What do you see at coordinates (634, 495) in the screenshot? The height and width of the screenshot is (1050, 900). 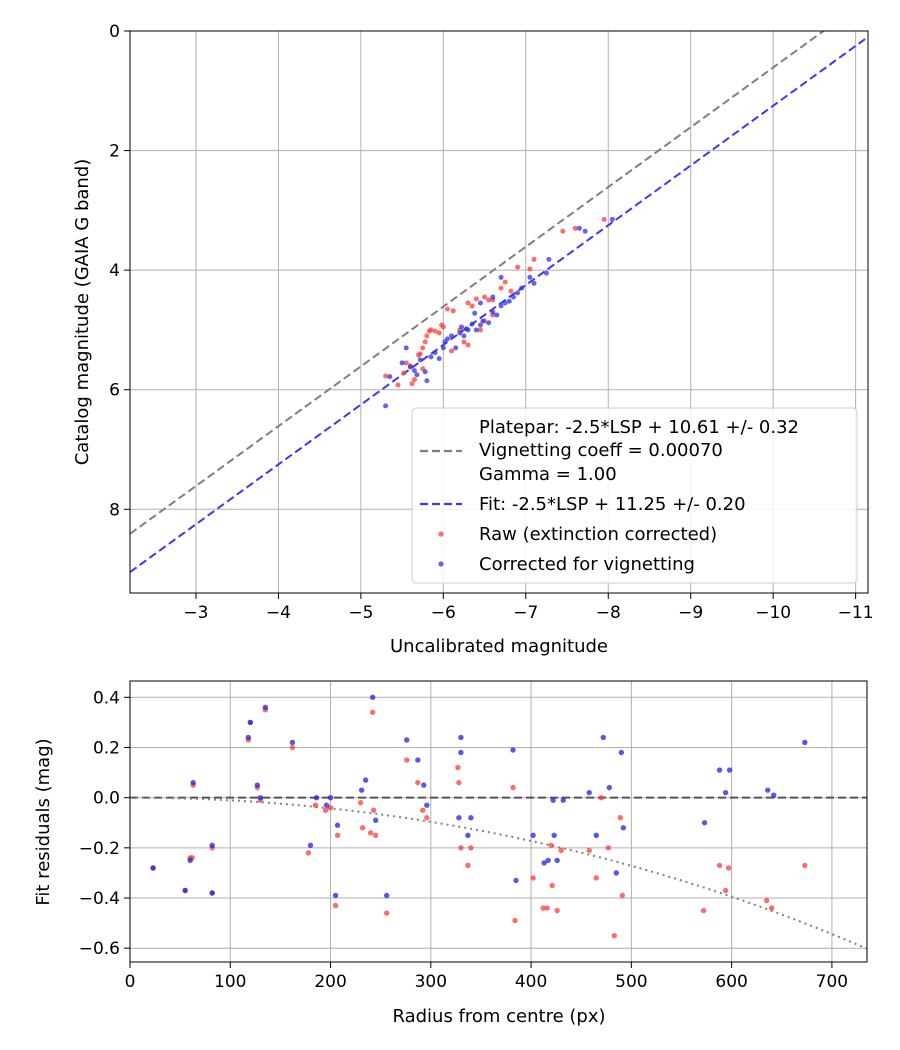 I see `legend-box` at bounding box center [634, 495].